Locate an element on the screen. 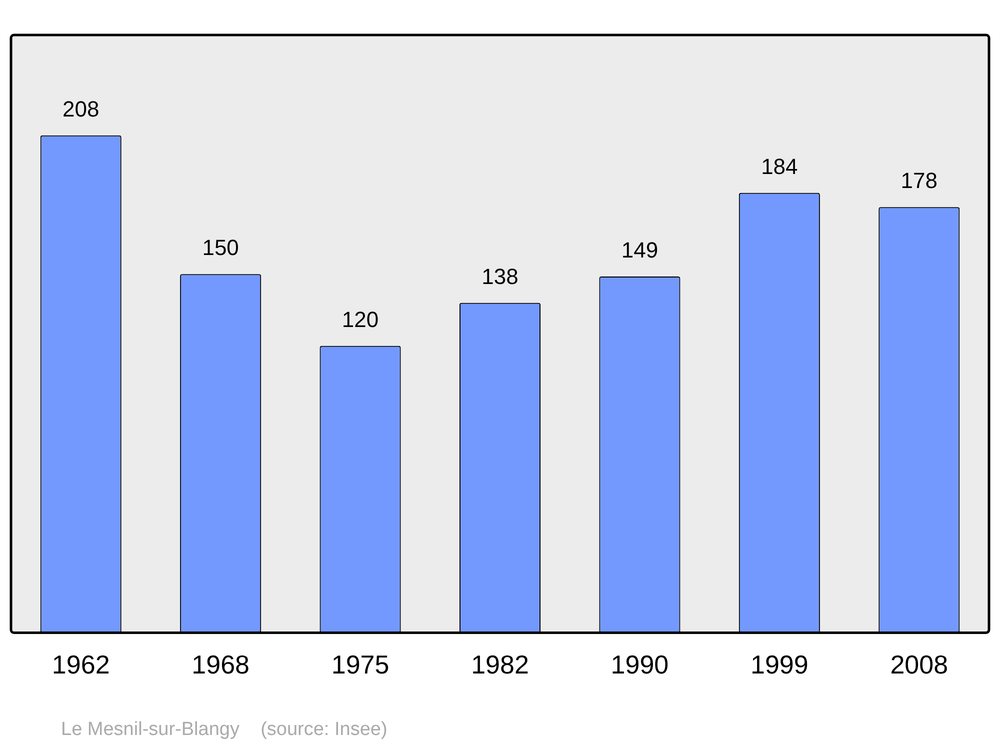 This screenshot has height=747, width=1000. data-label: 184 is located at coordinates (779, 166).